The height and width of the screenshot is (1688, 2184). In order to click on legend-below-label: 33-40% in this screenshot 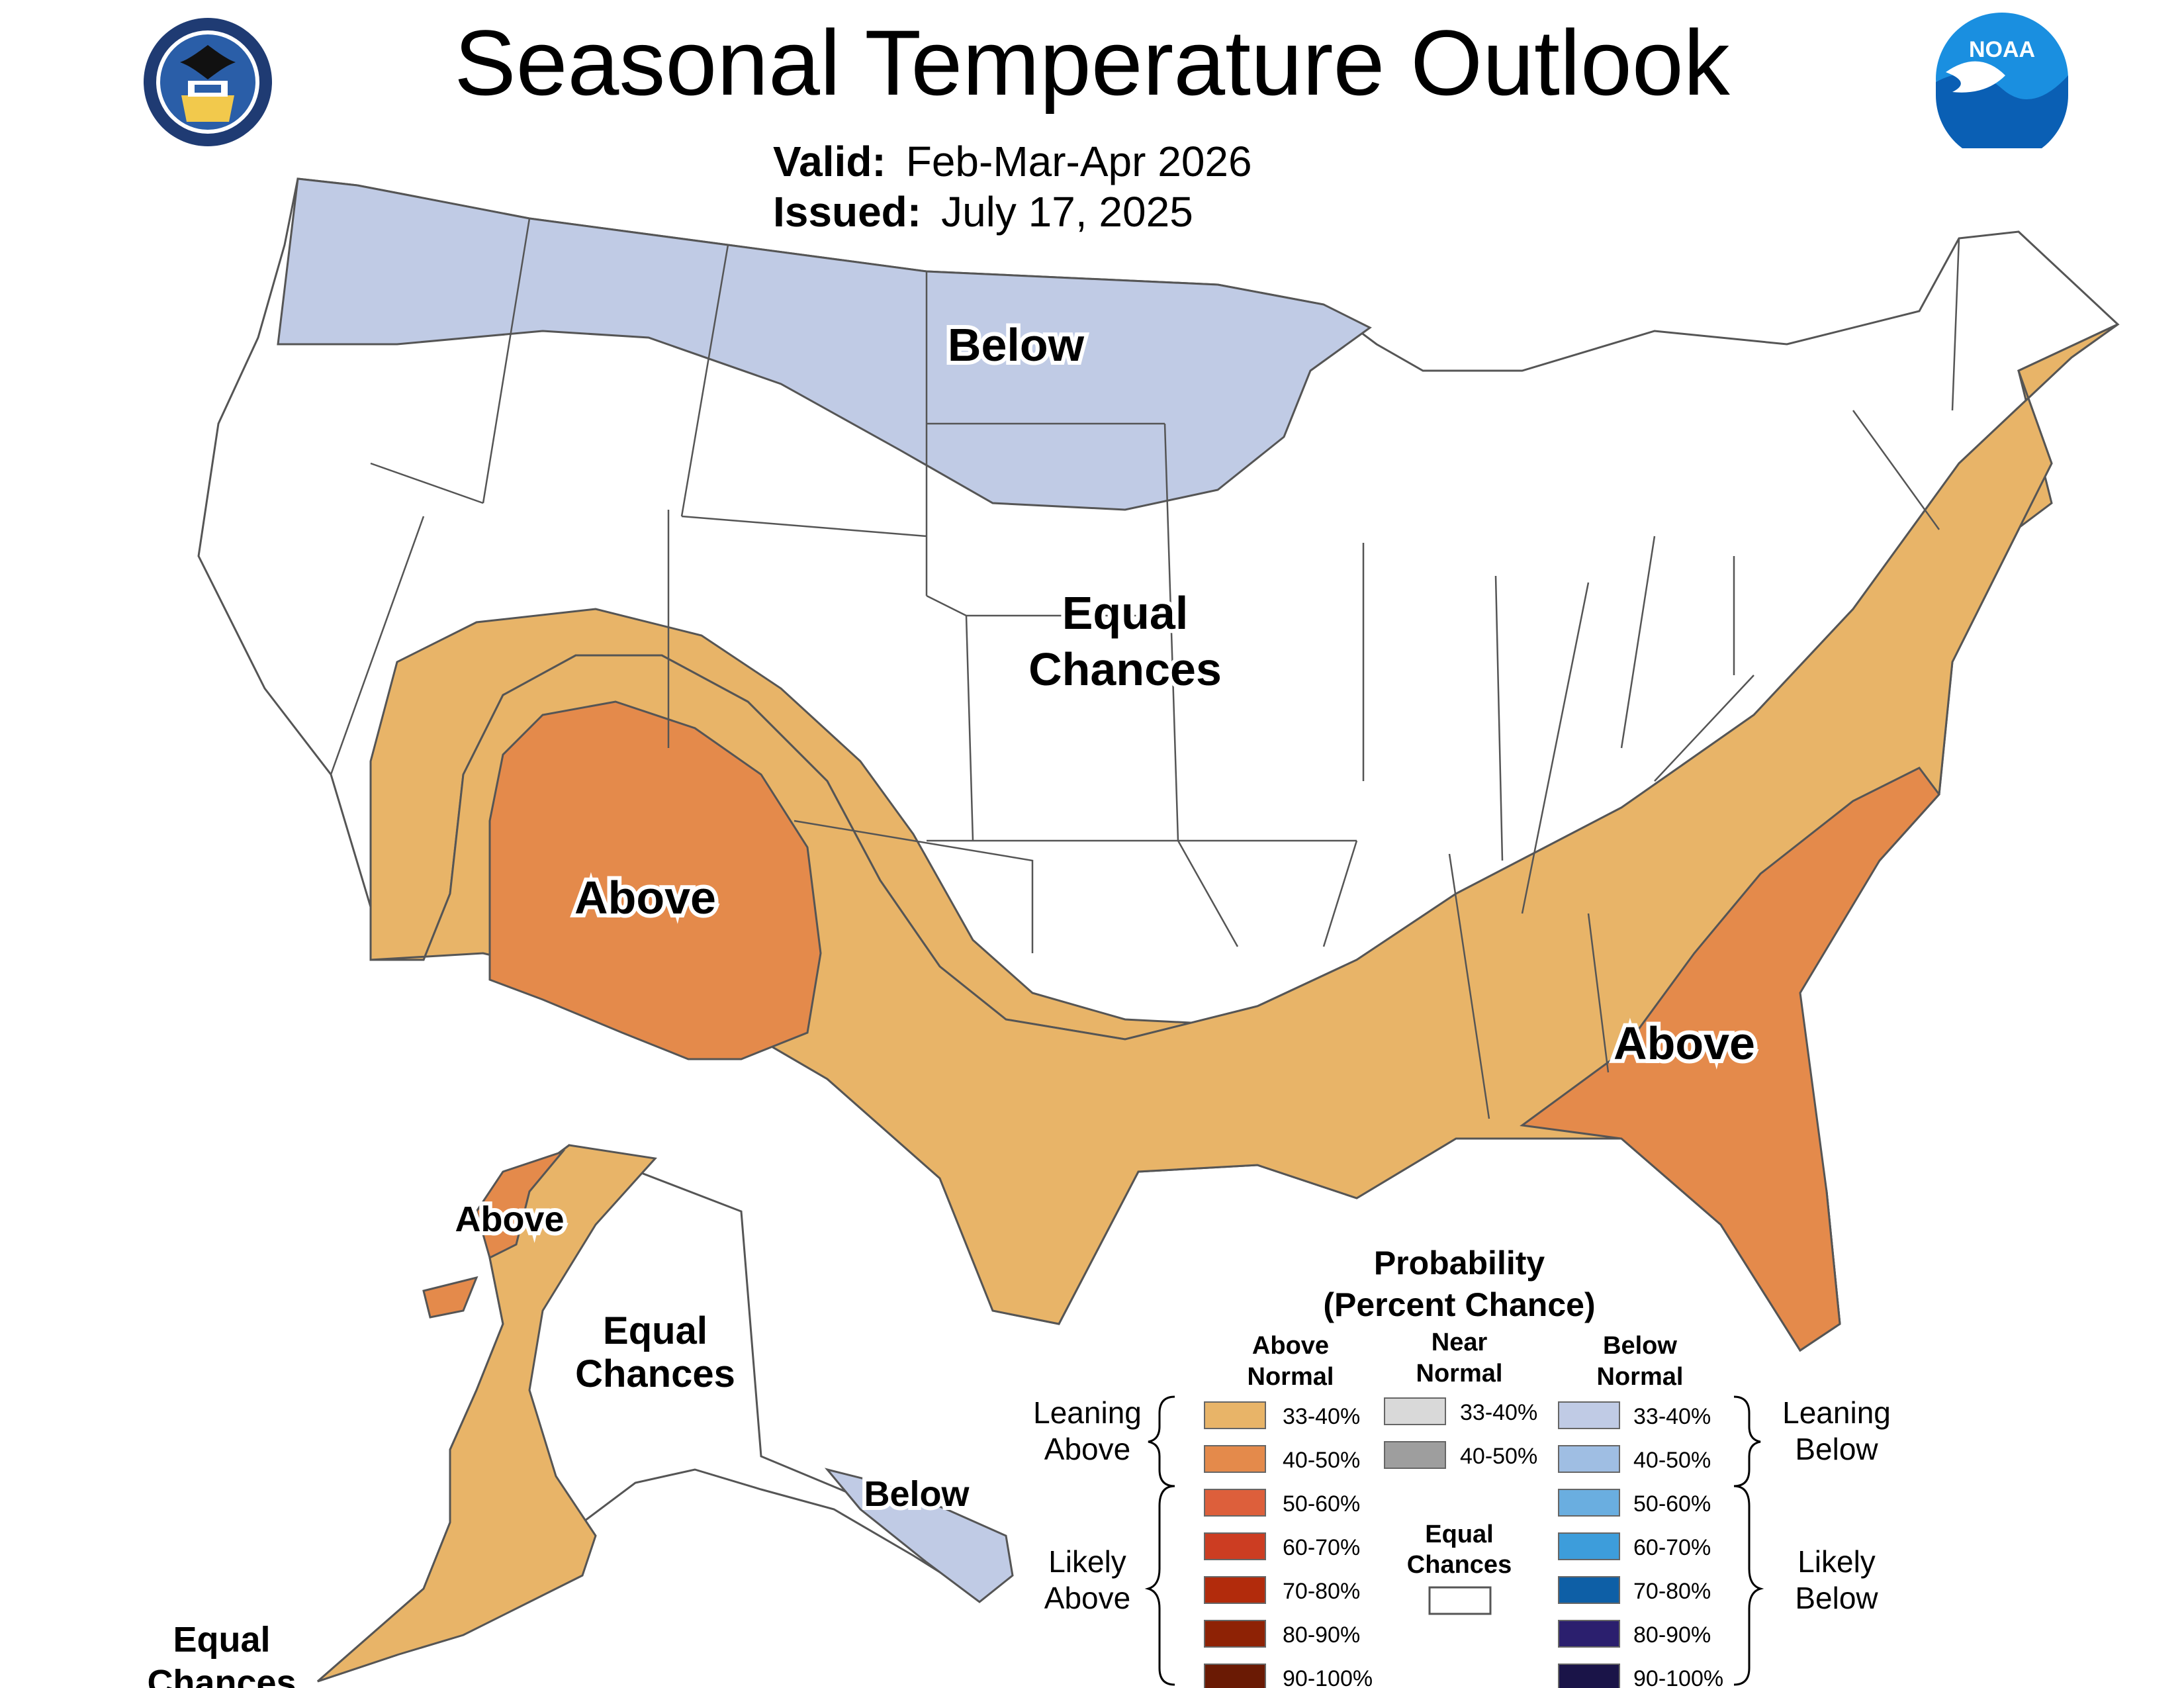, I will do `click(1672, 1416)`.